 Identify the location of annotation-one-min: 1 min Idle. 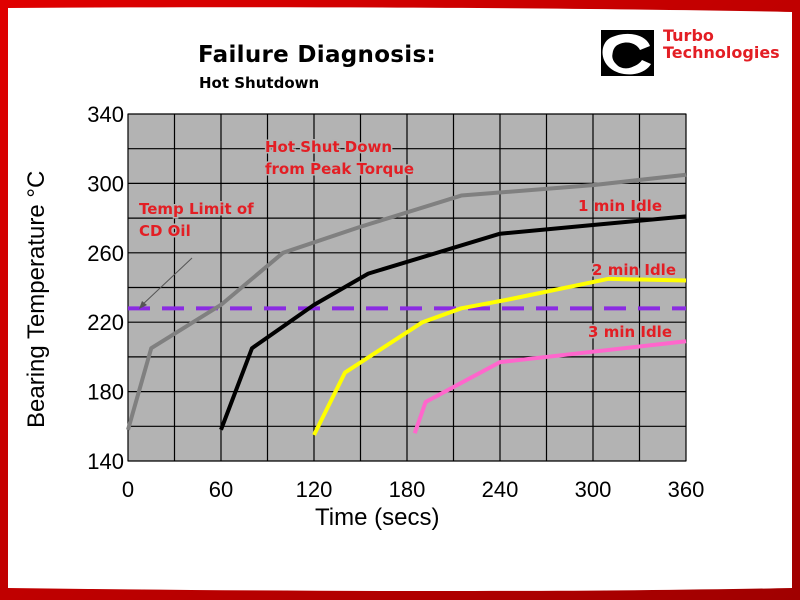
(620, 206).